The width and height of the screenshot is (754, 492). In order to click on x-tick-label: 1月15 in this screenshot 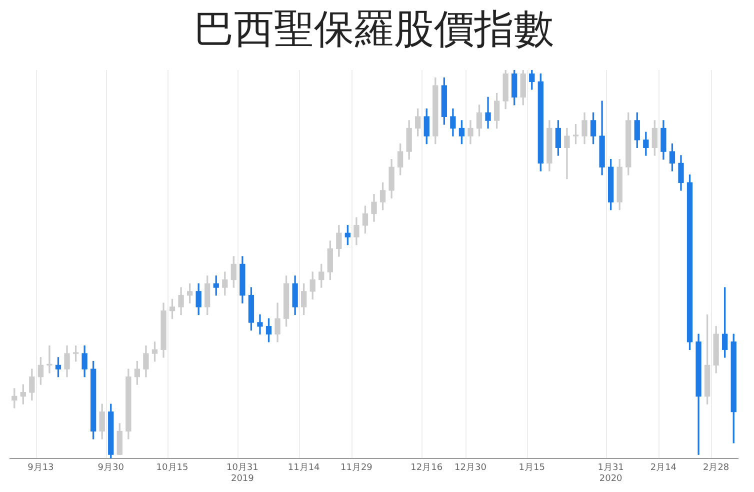, I will do `click(531, 468)`.